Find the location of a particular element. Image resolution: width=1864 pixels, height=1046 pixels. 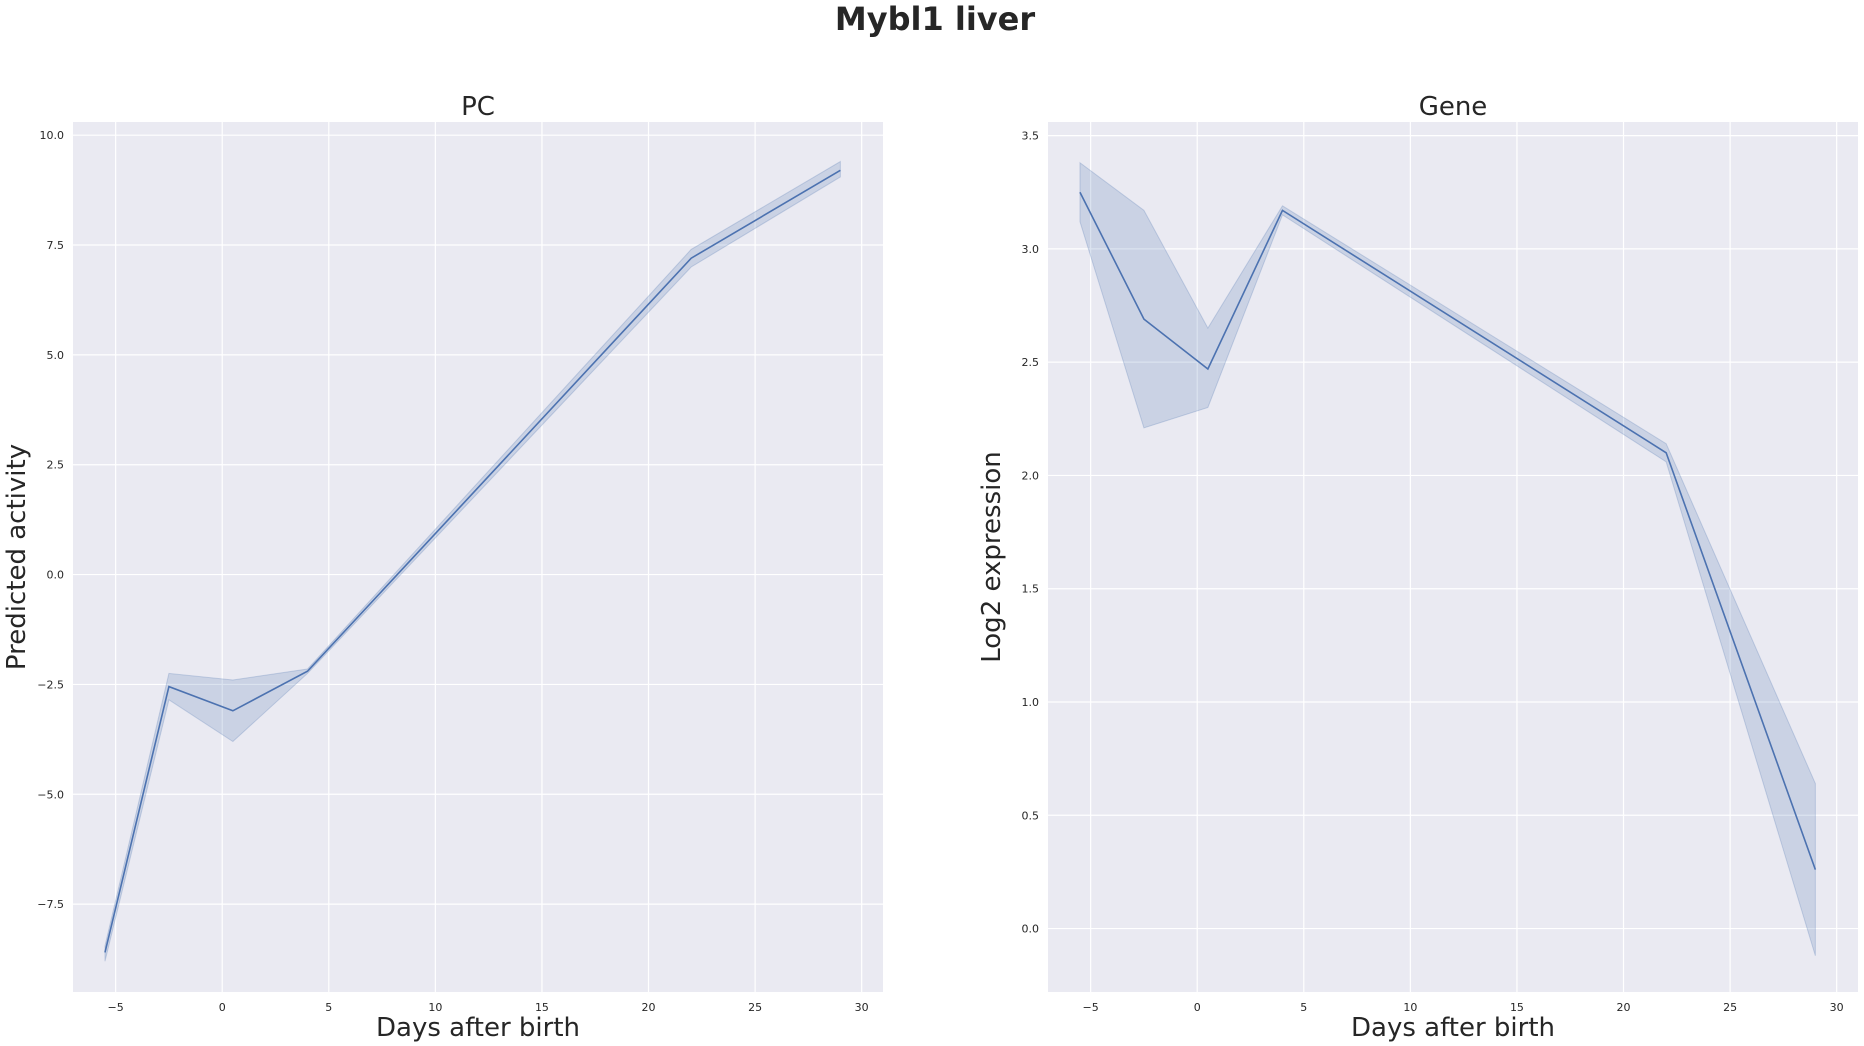

gene-y-tick-label: 0.5 is located at coordinates (1031, 815).